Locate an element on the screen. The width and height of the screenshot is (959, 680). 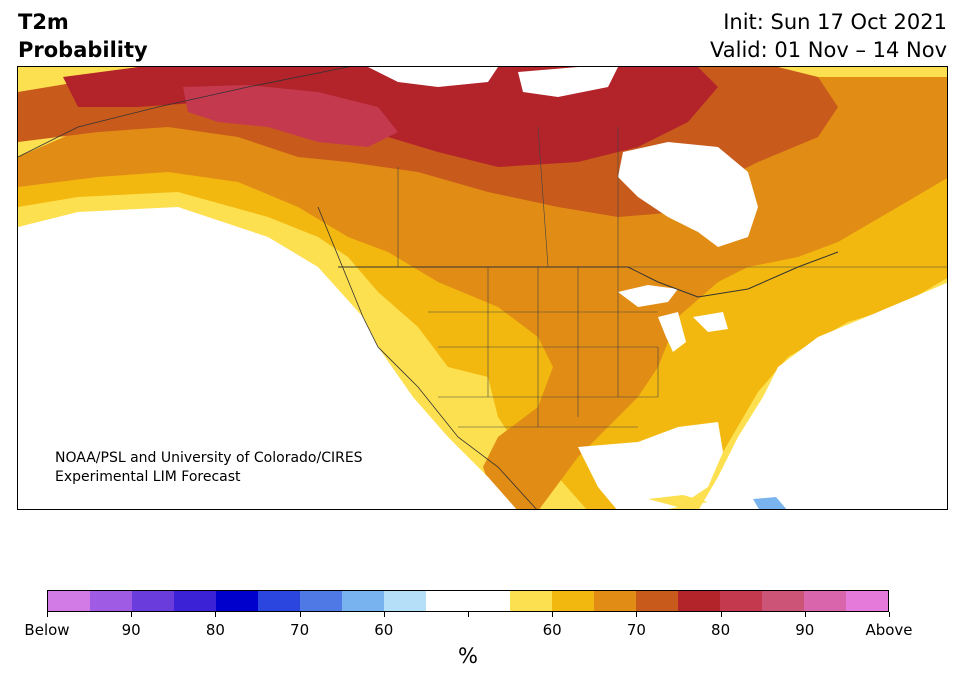
title-type: Probability is located at coordinates (83, 50).